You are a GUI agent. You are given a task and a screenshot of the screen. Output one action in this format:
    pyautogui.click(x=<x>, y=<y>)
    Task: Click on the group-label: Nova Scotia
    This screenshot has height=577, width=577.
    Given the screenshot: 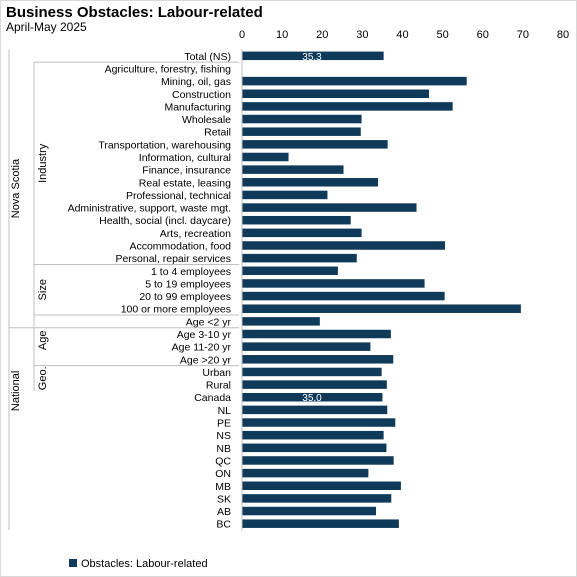 What is the action you would take?
    pyautogui.click(x=16, y=188)
    